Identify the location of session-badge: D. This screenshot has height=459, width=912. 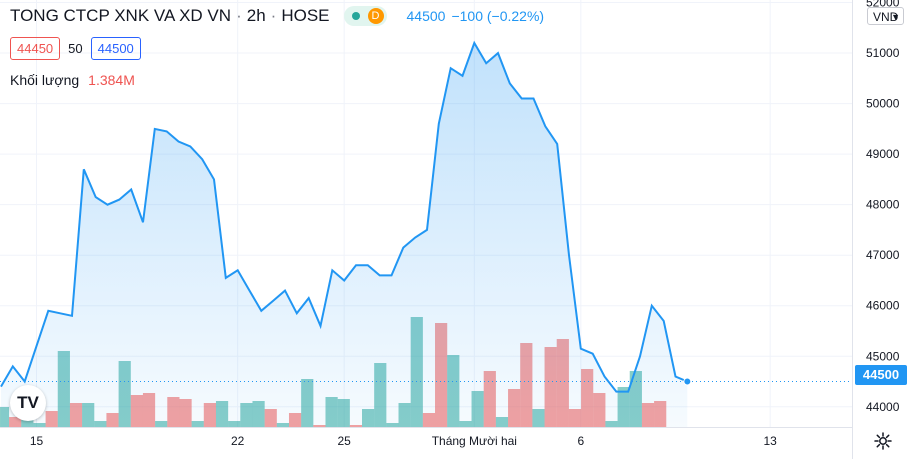
(375, 16).